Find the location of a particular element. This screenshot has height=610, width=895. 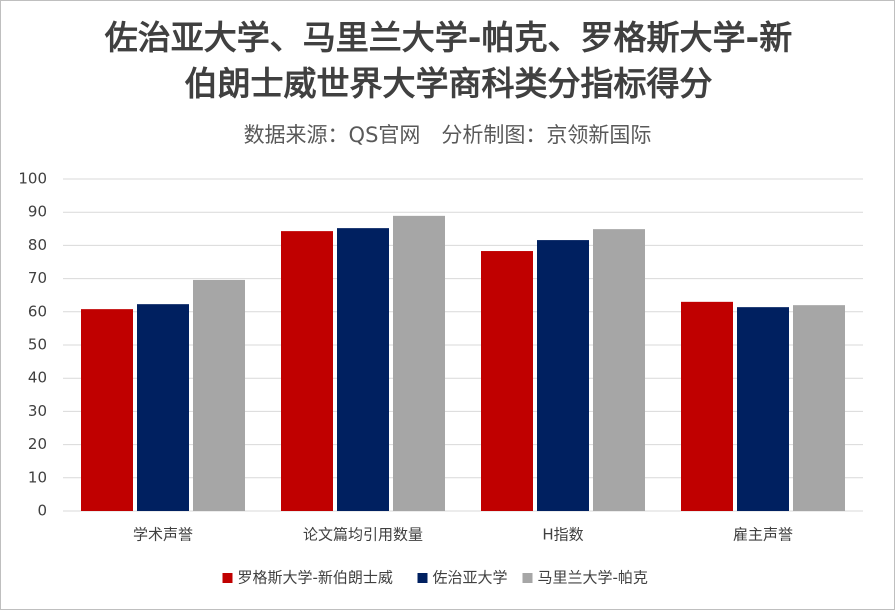

legend-label: 罗格斯大学-新伯朗士威 is located at coordinates (315, 578).